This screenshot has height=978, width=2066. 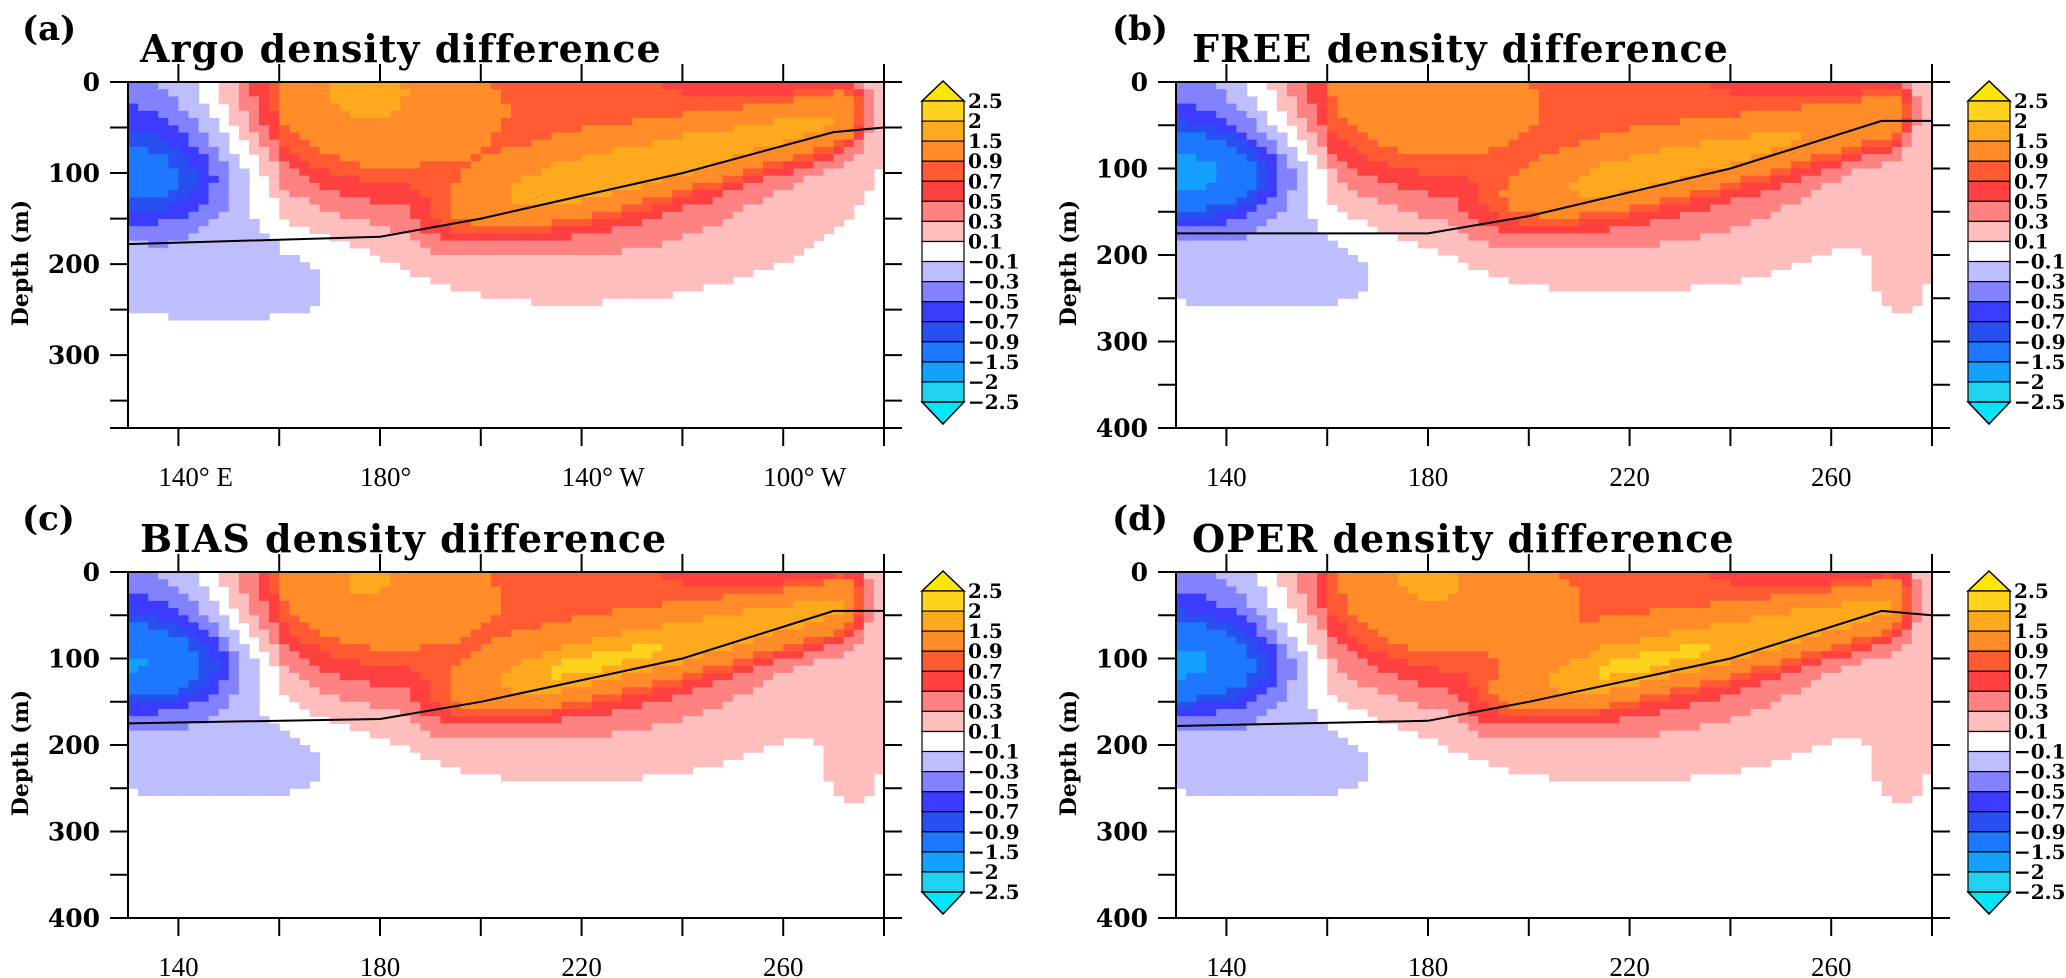 What do you see at coordinates (2040, 402) in the screenshot?
I see `colorbar-label: −2.5` at bounding box center [2040, 402].